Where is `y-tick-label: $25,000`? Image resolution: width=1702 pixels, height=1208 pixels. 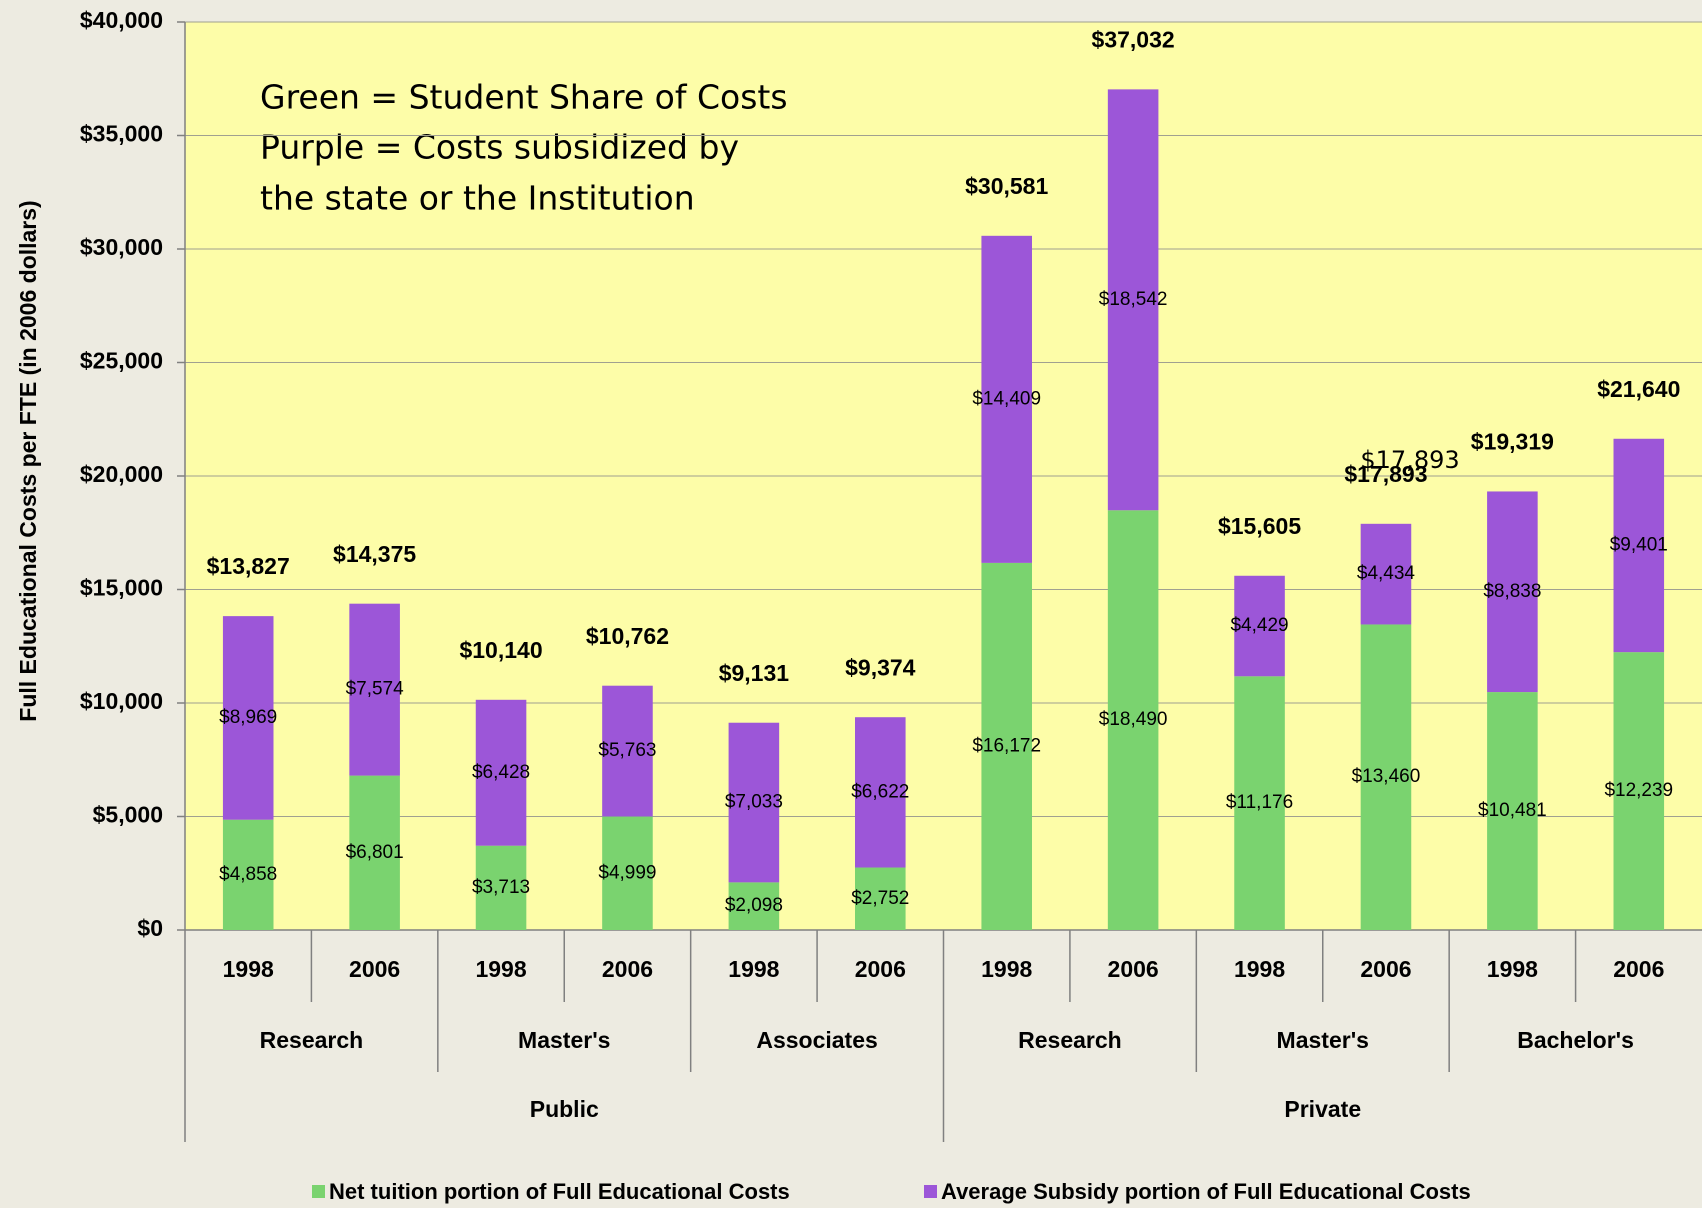 y-tick-label: $25,000 is located at coordinates (121, 361).